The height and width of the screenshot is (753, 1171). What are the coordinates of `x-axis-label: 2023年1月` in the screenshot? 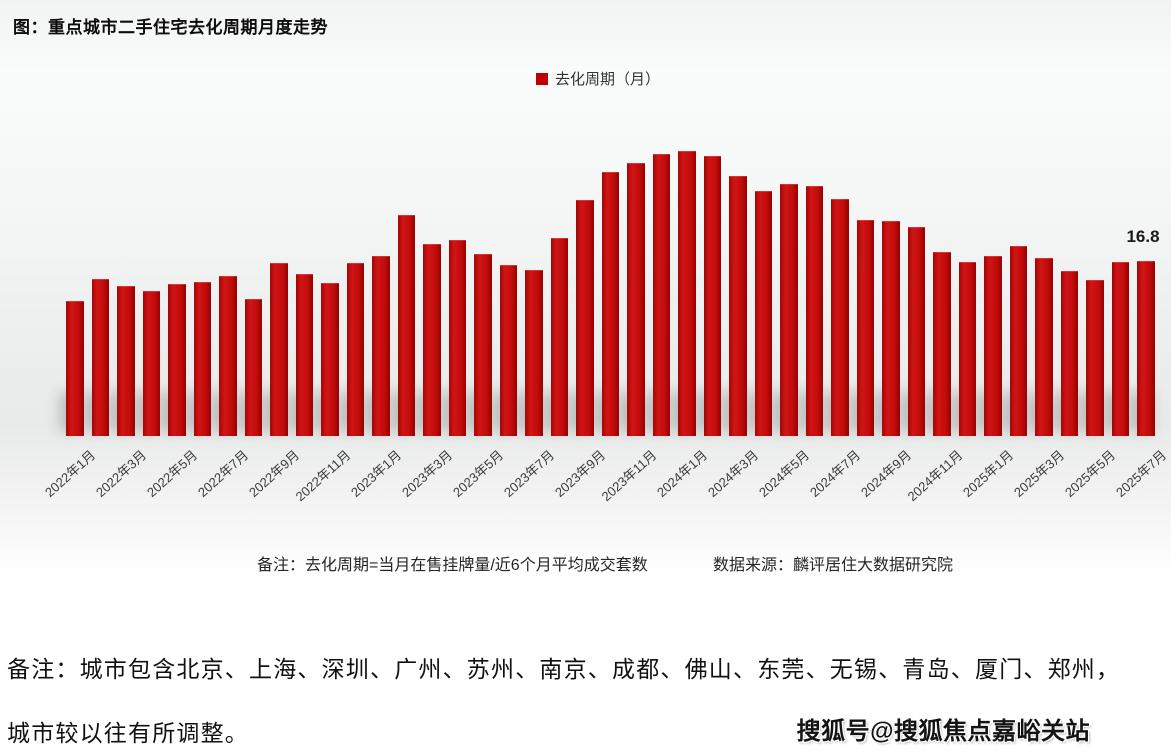 It's located at (376, 473).